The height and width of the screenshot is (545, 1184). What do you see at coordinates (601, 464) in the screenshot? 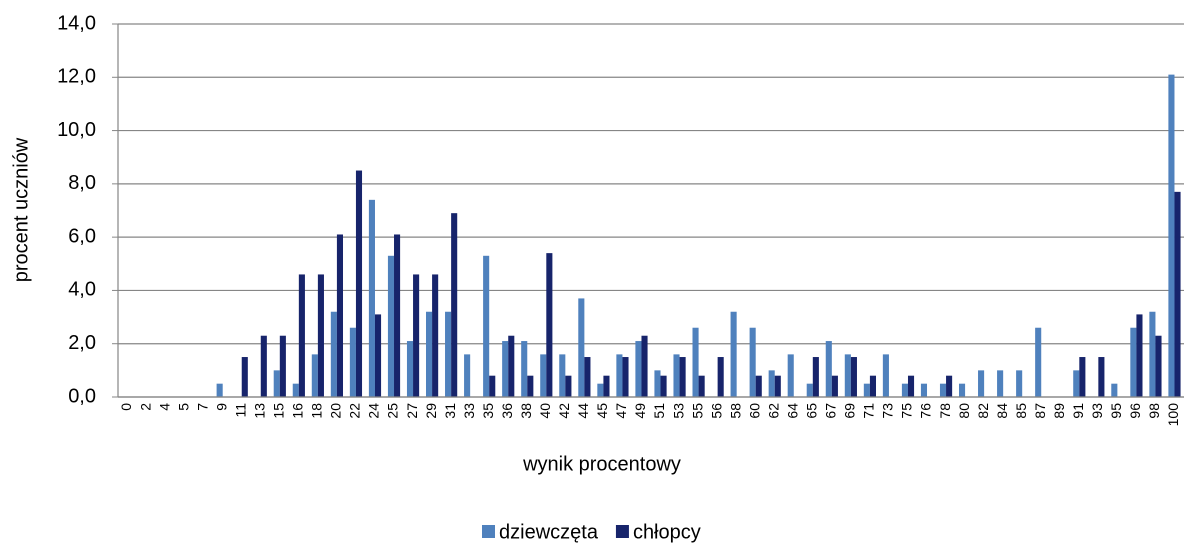
I see `x-axis-title: wynik procentowy` at bounding box center [601, 464].